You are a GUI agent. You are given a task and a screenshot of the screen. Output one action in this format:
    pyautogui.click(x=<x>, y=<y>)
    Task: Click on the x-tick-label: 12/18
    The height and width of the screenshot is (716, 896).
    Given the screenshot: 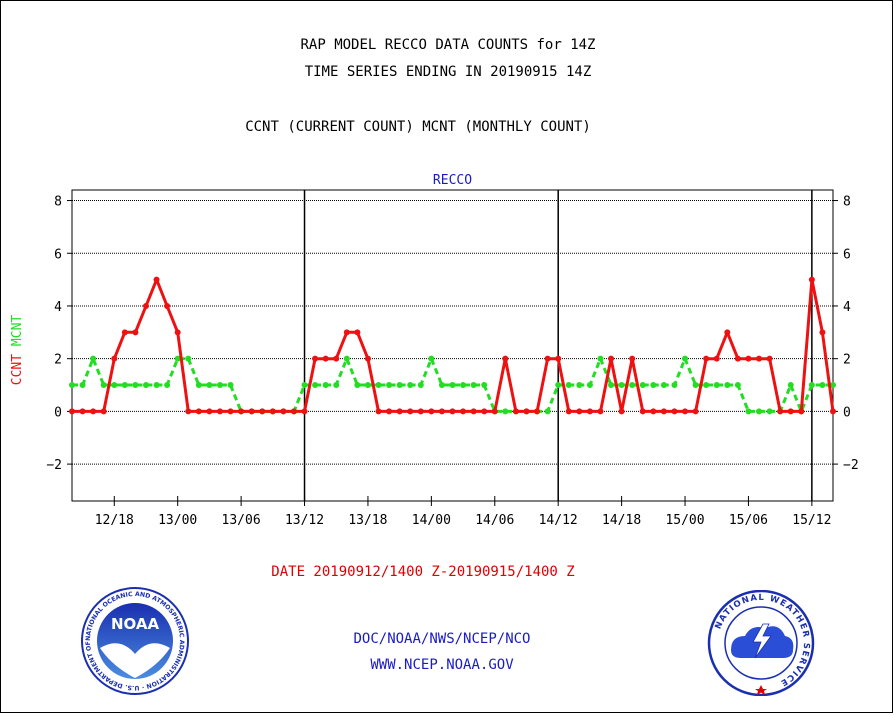 What is the action you would take?
    pyautogui.click(x=114, y=520)
    